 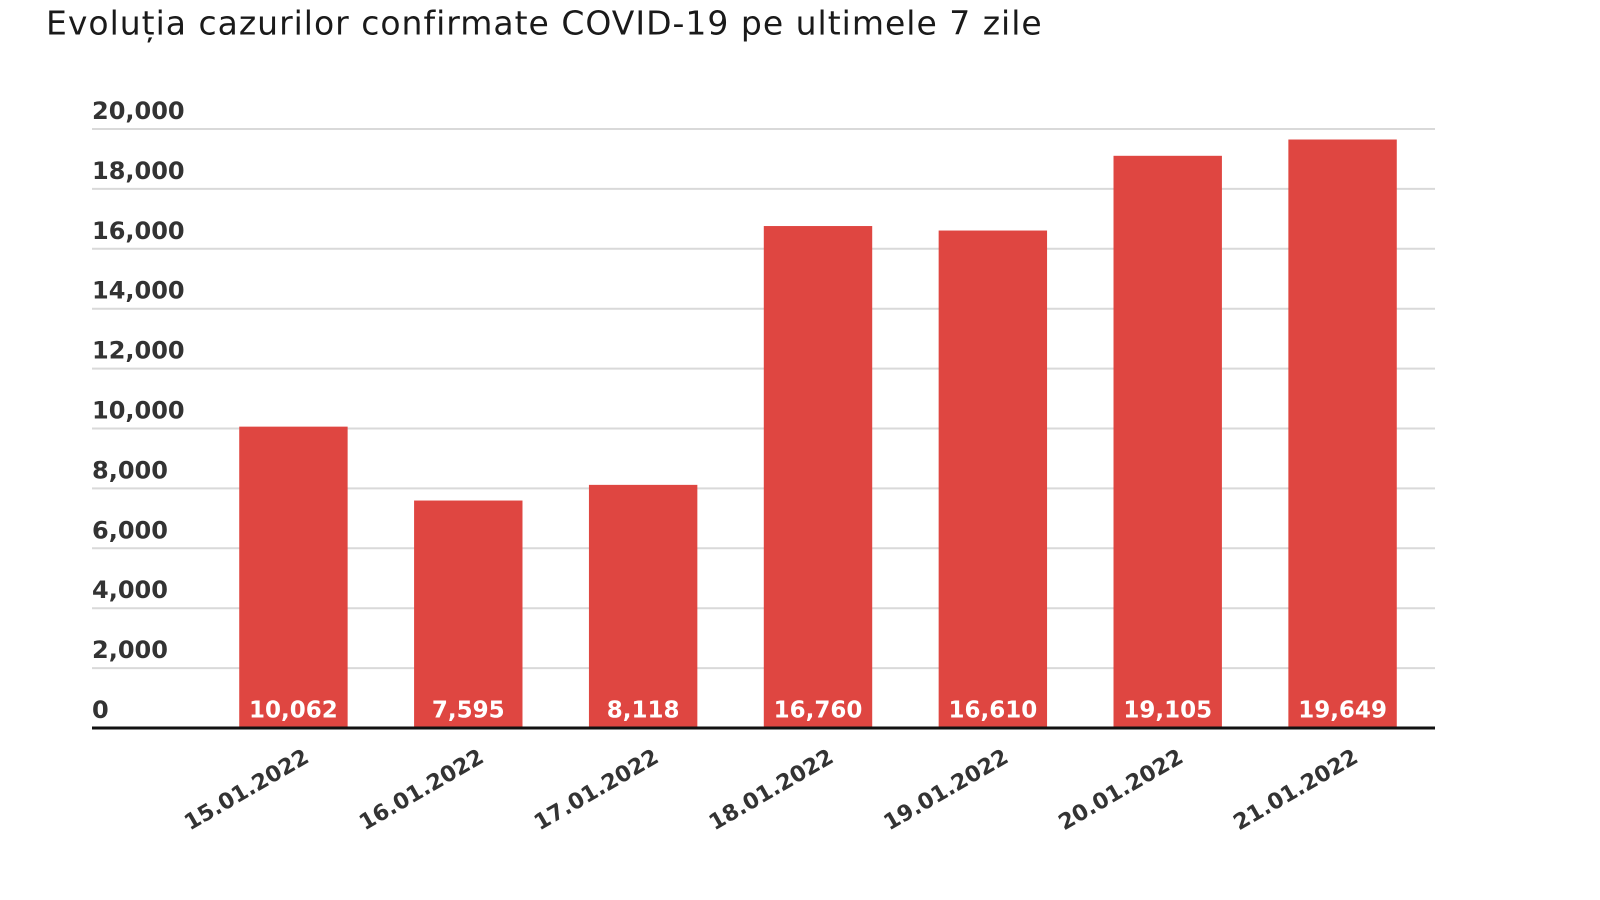 What do you see at coordinates (946, 790) in the screenshot?
I see `x-tick-label: 19.01.2022` at bounding box center [946, 790].